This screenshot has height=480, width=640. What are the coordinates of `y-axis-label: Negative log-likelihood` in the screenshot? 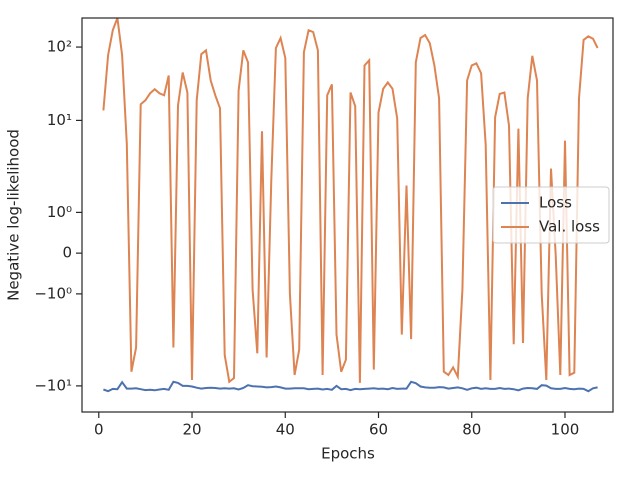 It's located at (14, 215).